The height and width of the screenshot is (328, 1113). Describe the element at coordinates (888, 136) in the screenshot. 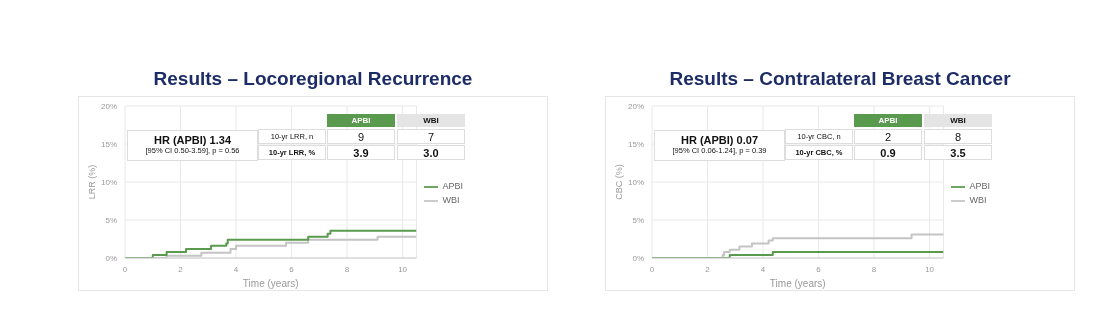

I see `annotation: 2` at that location.